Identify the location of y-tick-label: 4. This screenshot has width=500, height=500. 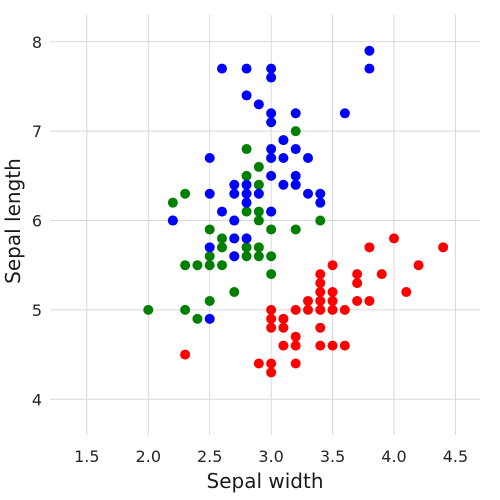
(37, 399).